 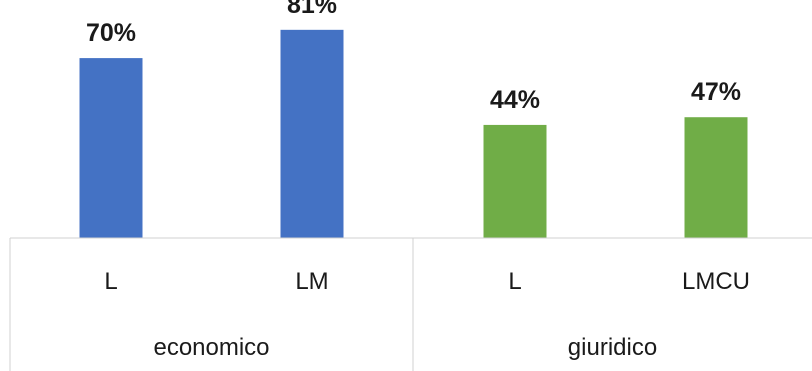 I want to click on category-tick-label: LM, so click(x=311, y=281).